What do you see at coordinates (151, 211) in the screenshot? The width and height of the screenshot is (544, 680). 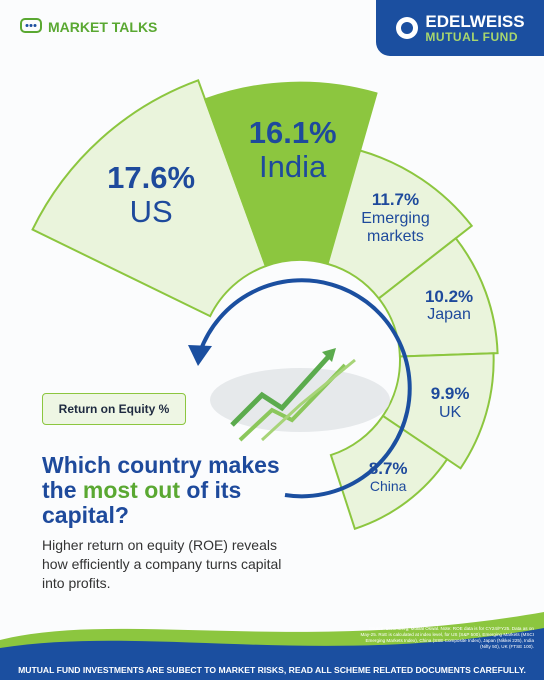 I see `category-label: US` at bounding box center [151, 211].